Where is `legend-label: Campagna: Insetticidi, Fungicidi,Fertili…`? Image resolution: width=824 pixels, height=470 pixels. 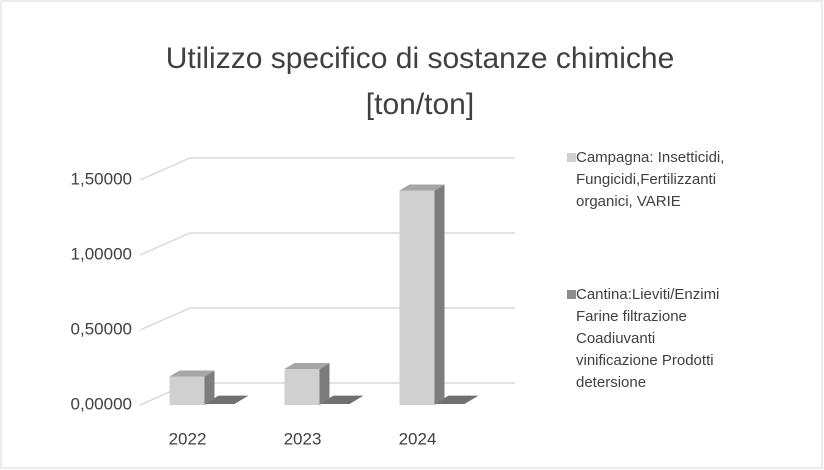
legend-label: Campagna: Insetticidi, Fungicidi,Fertili… is located at coordinates (650, 179).